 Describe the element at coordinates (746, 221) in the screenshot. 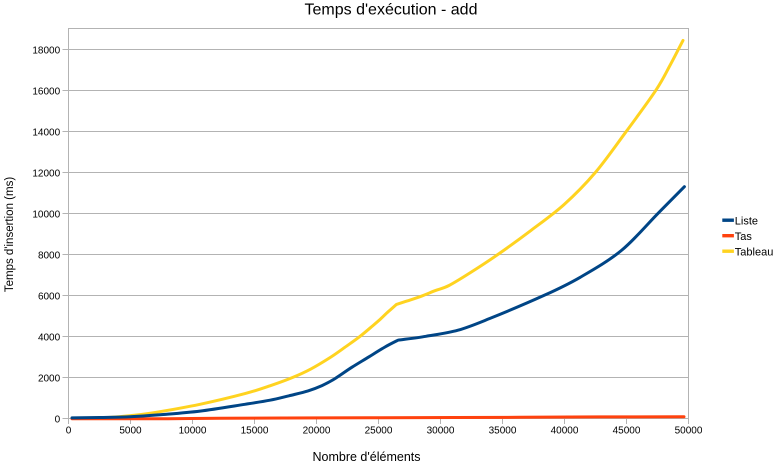

I see `svg-text: Liste` at that location.